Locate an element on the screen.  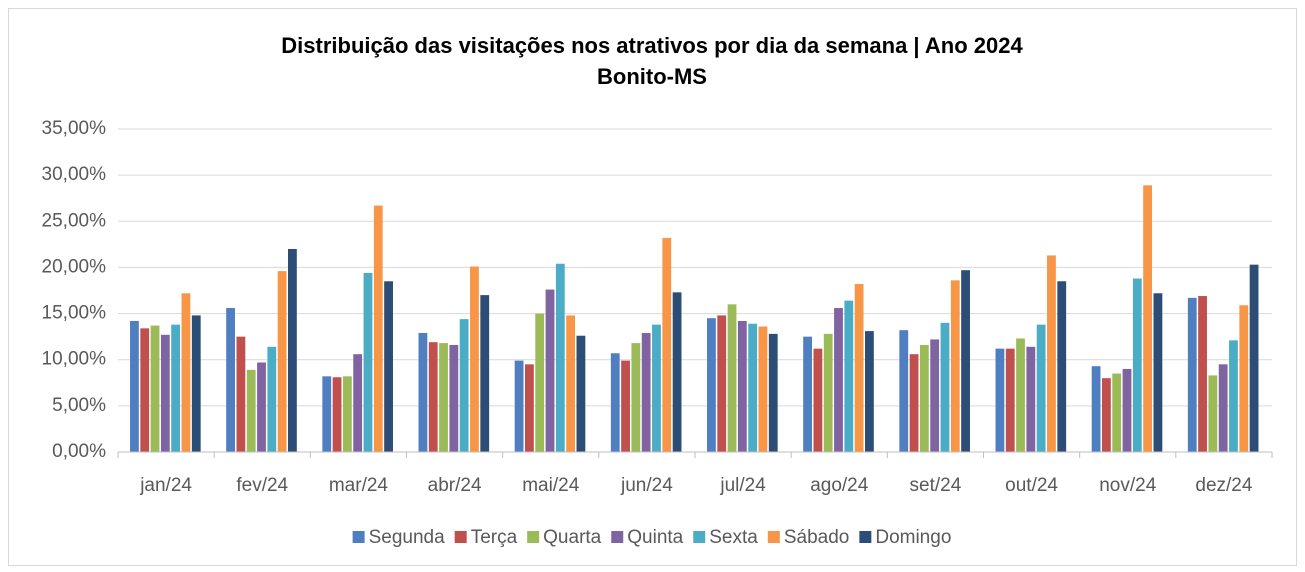
y-tick-label: 35,00% is located at coordinates (74, 128).